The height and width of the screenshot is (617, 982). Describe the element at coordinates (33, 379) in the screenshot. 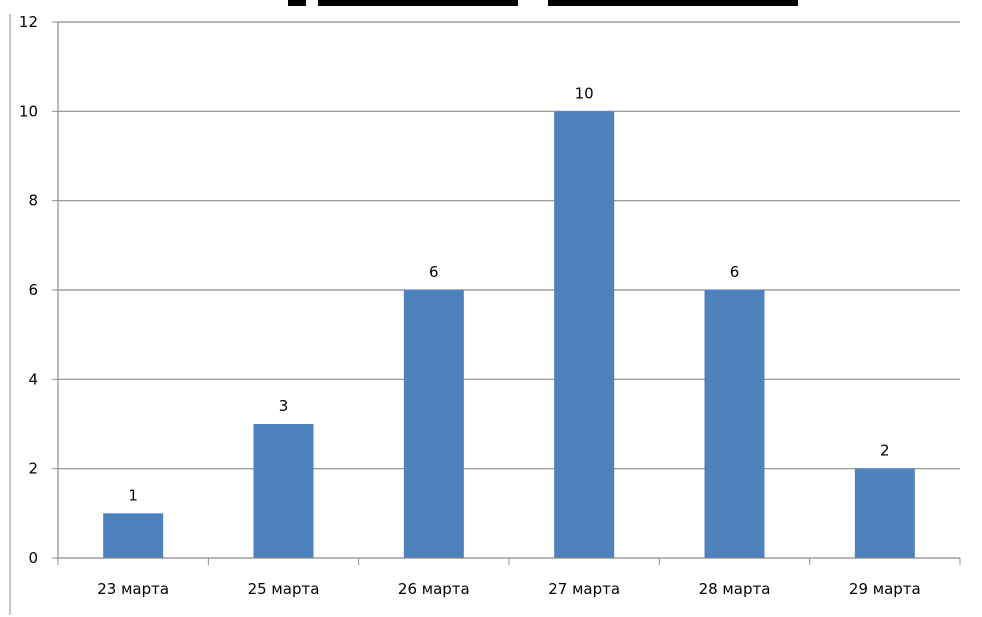

I see `y-tick-label: 4` at that location.